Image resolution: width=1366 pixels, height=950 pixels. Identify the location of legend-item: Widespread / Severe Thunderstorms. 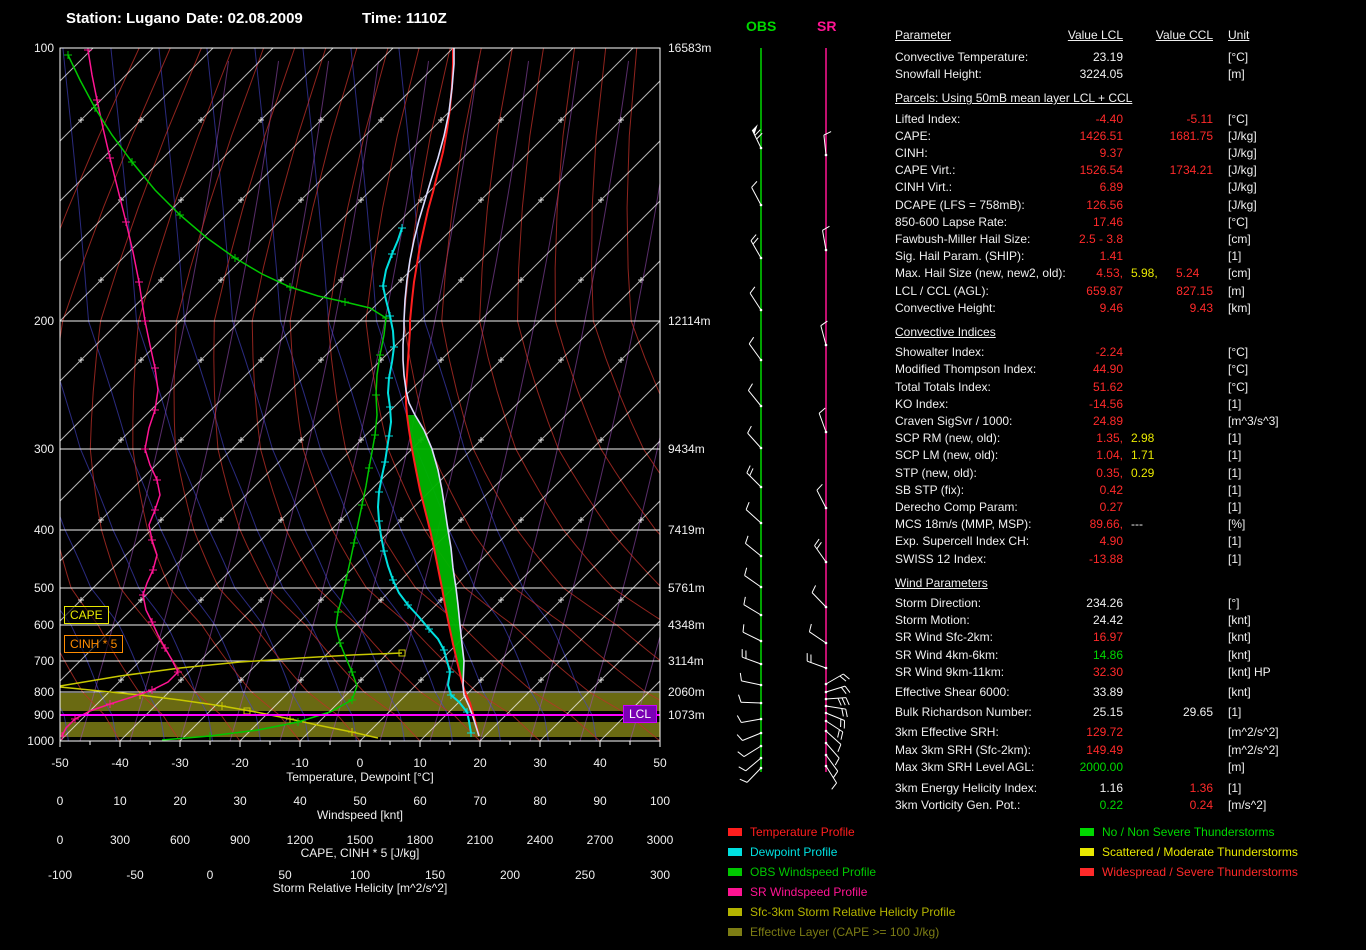
(1223, 873).